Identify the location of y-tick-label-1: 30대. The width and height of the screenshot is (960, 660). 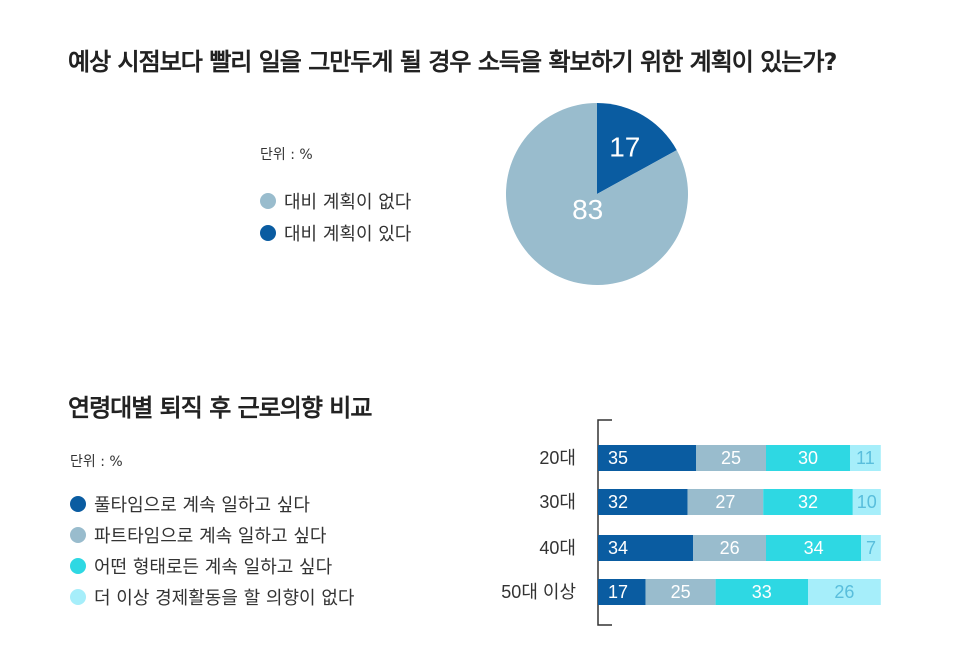
(557, 502).